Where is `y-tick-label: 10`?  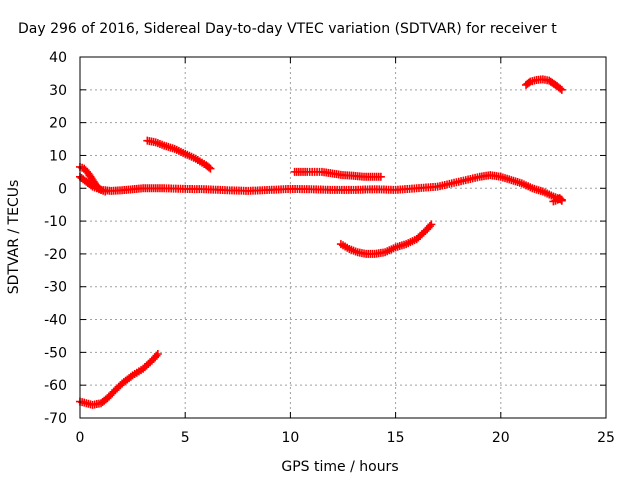 y-tick-label: 10 is located at coordinates (58, 156).